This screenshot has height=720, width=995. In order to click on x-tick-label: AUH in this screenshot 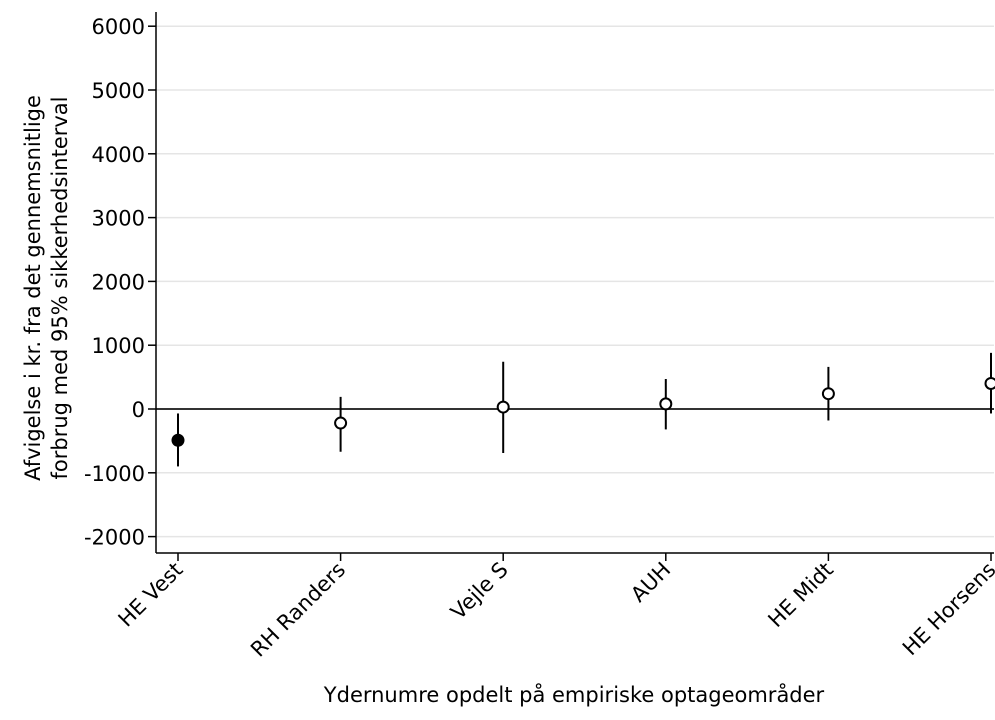, I will do `click(650, 582)`.